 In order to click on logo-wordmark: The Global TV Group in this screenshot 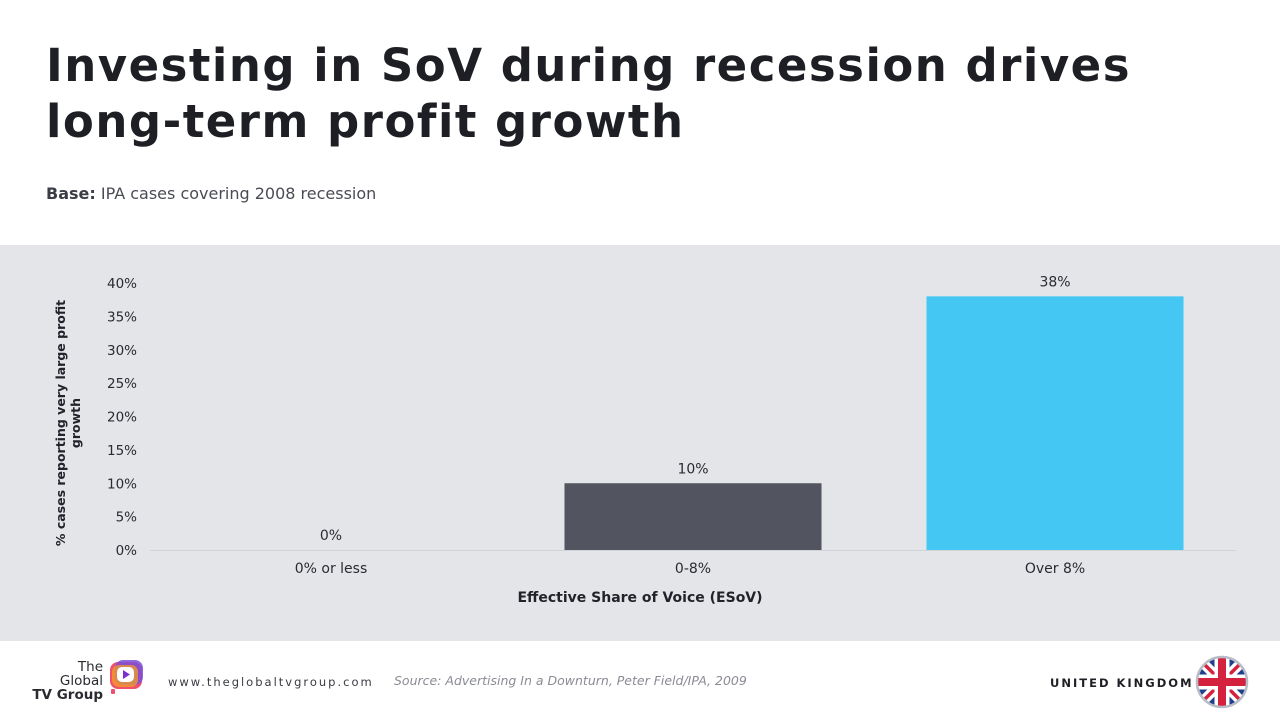, I will do `click(67, 681)`.